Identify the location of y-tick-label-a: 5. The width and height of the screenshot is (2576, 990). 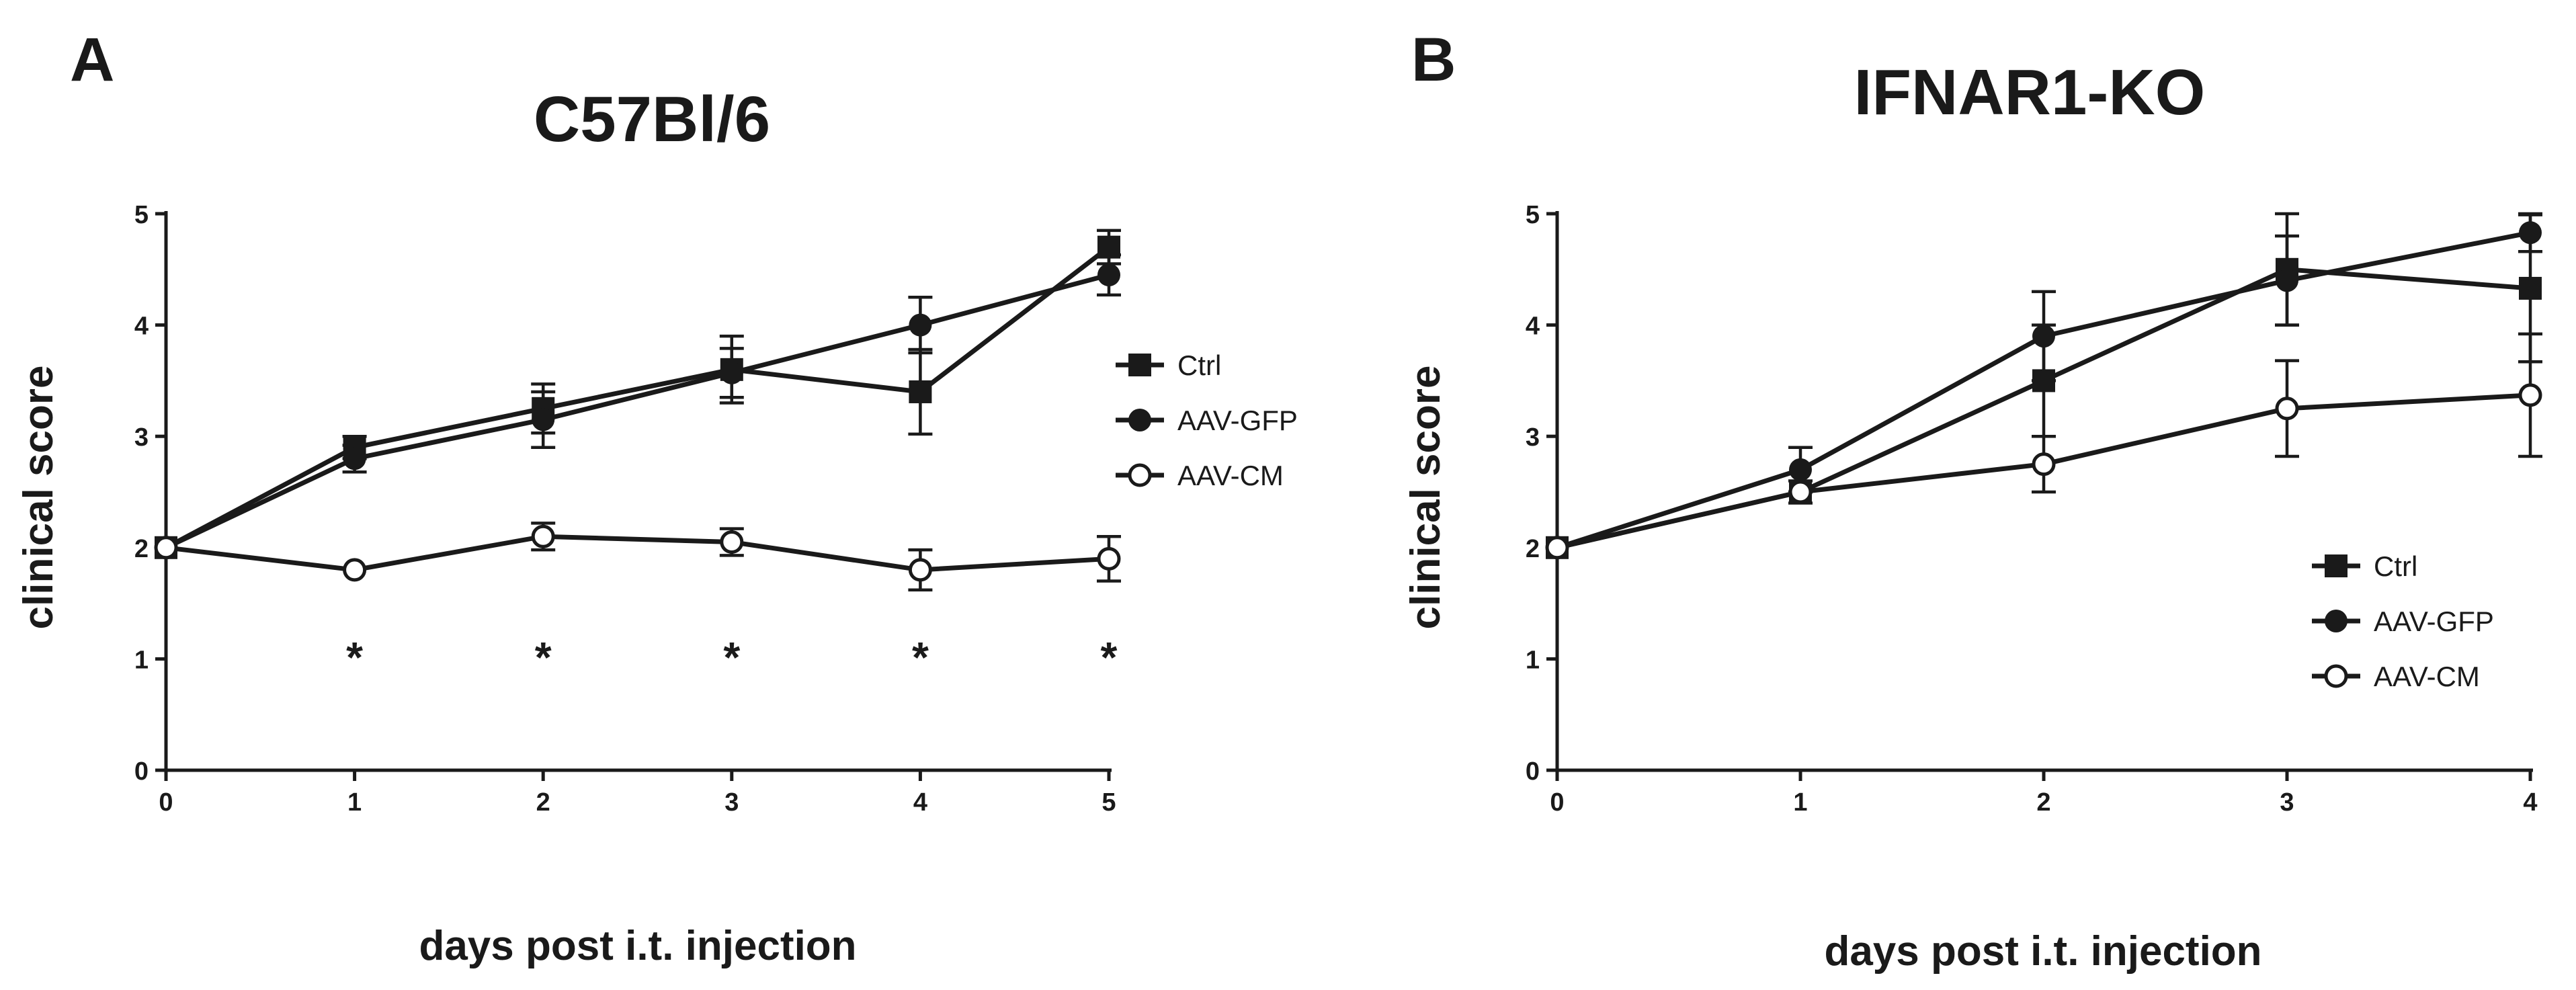
(141, 215).